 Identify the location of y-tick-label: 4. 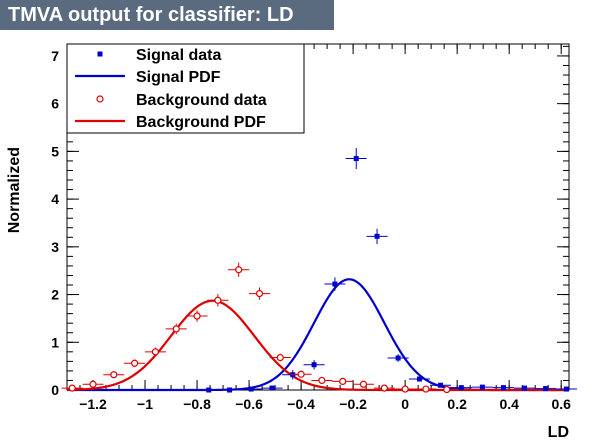
(55, 199).